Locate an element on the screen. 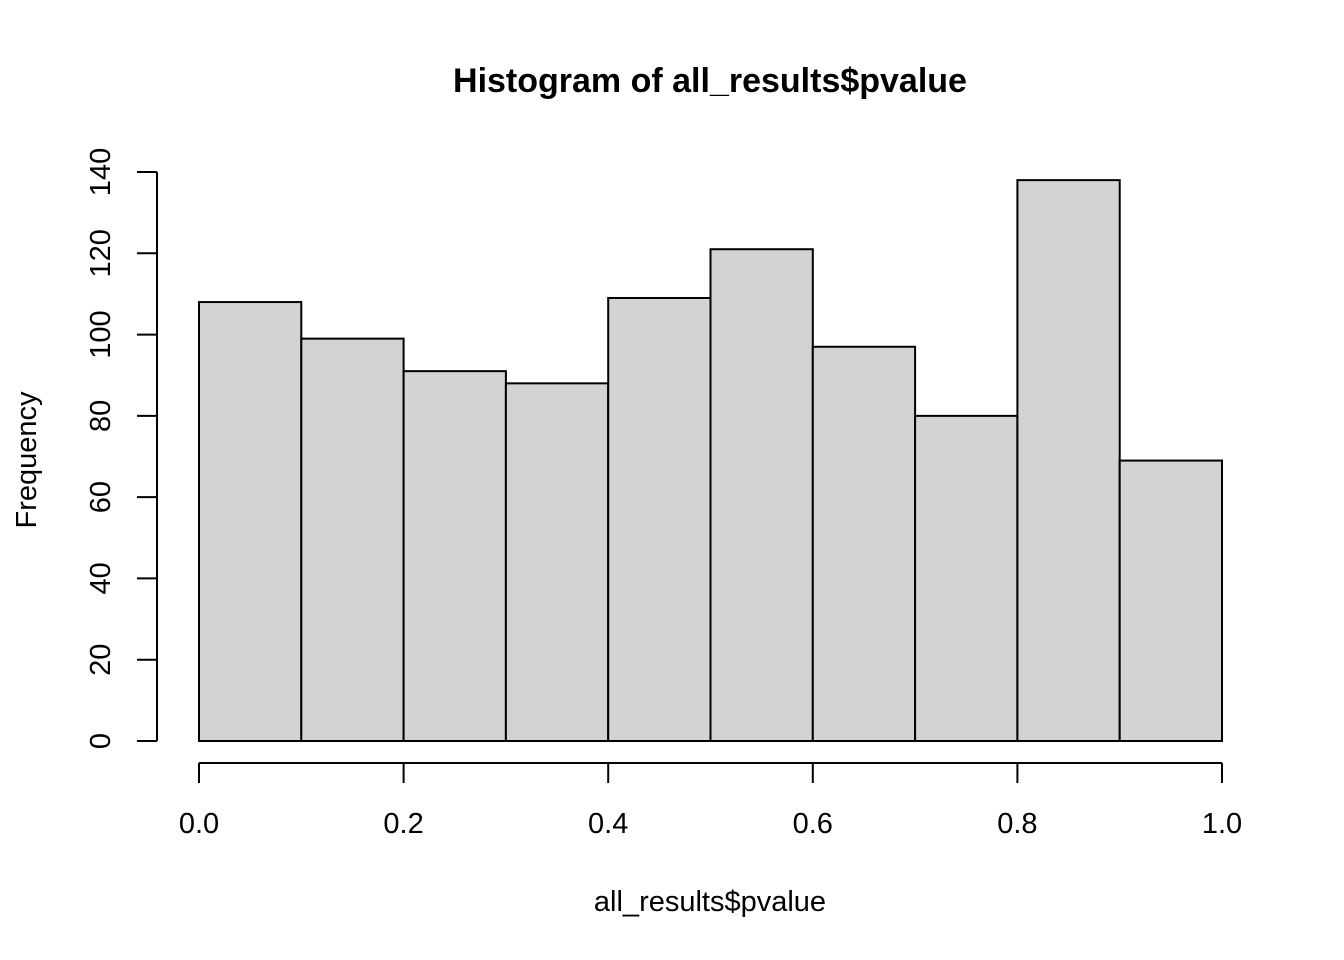  x-axis-title: all_results$pvalue is located at coordinates (710, 902).